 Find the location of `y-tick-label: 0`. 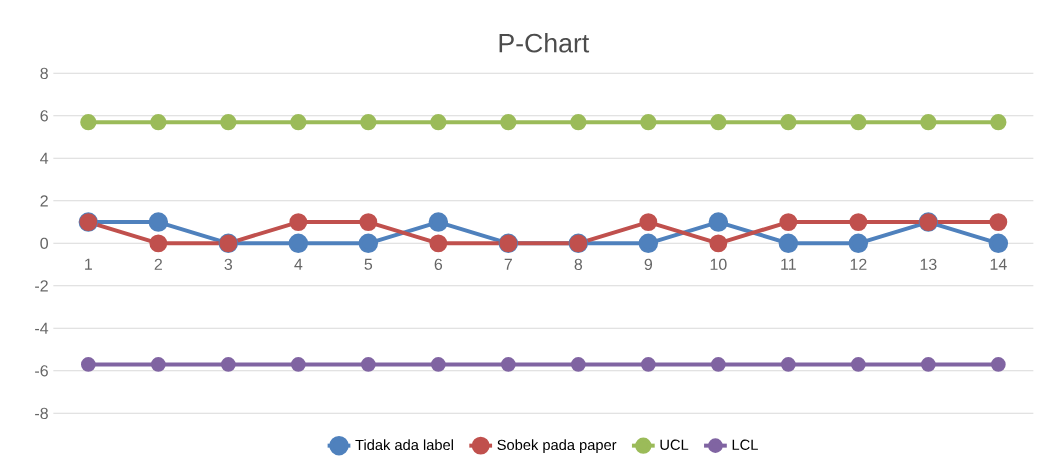

y-tick-label: 0 is located at coordinates (44, 243).